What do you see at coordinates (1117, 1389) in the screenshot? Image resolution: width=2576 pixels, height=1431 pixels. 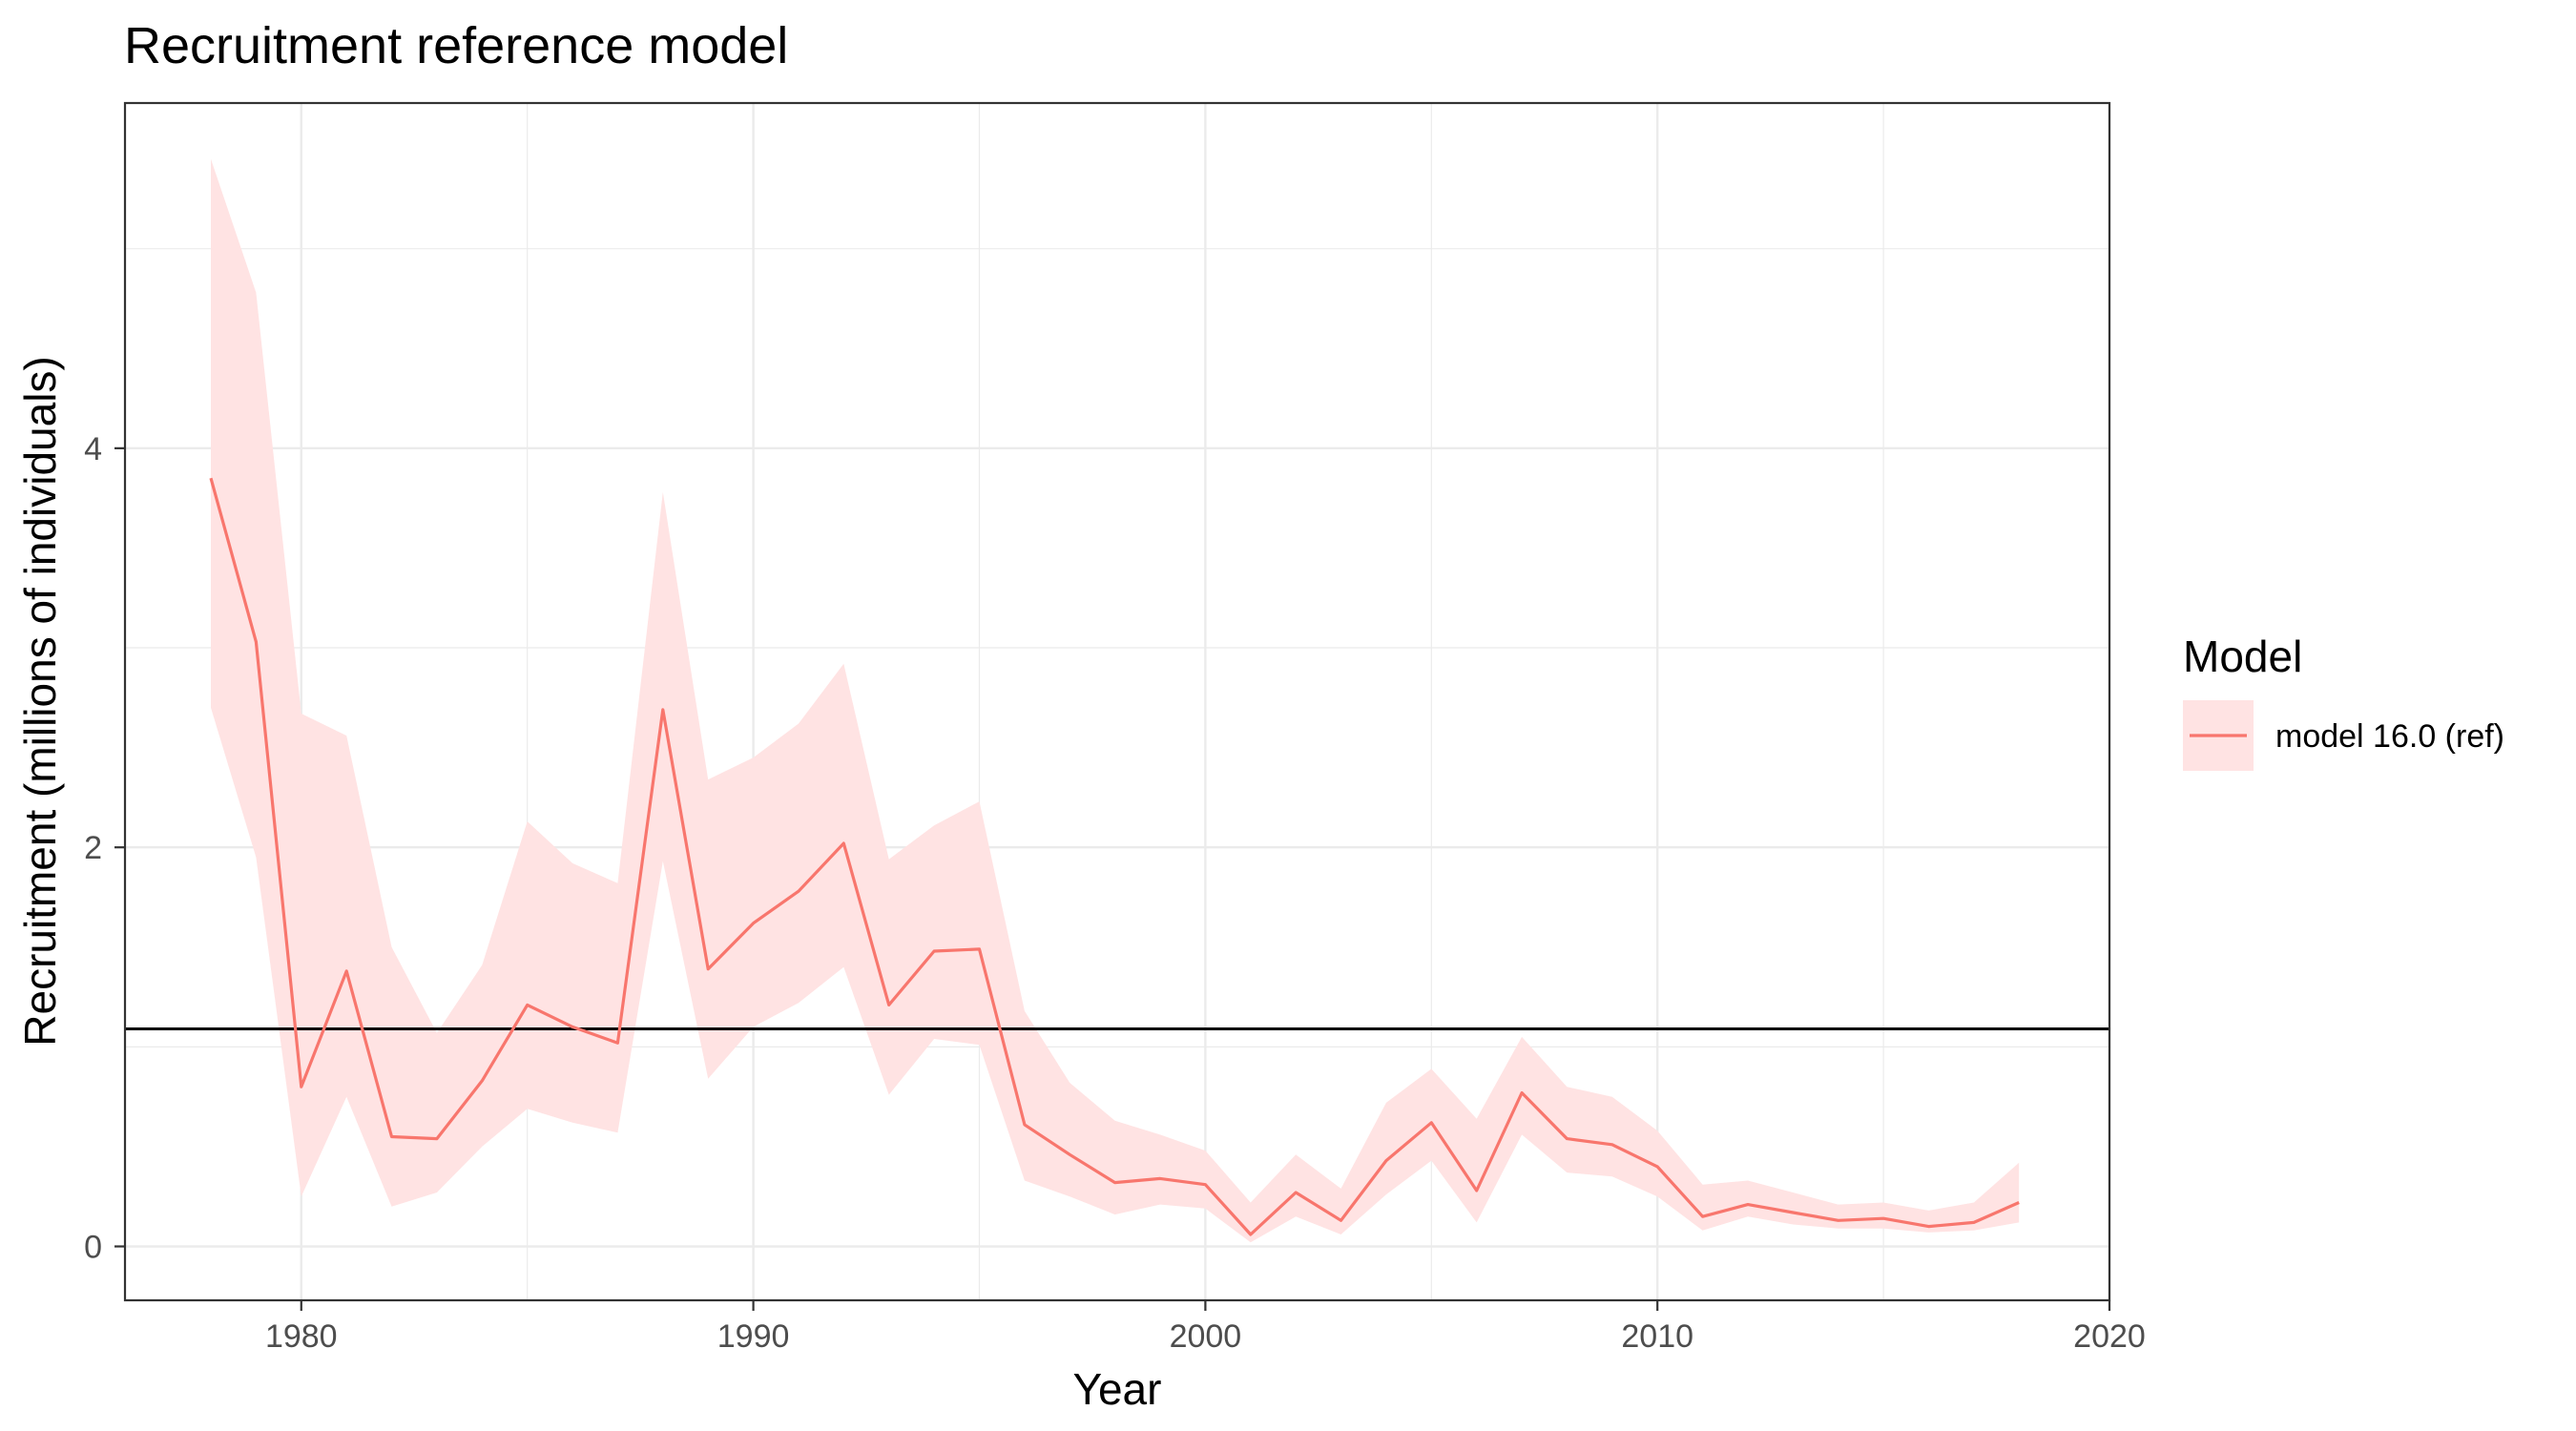 I see `x-axis-title: Year` at bounding box center [1117, 1389].